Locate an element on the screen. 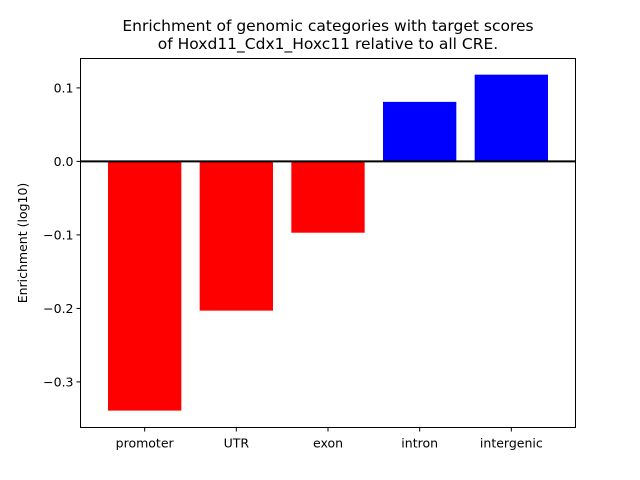 The width and height of the screenshot is (640, 480). bar-intron is located at coordinates (420, 131).